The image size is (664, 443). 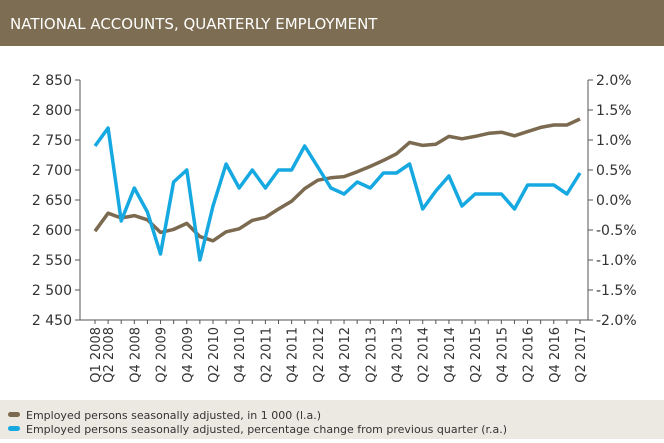 I want to click on legend-area, so click(x=332, y=419).